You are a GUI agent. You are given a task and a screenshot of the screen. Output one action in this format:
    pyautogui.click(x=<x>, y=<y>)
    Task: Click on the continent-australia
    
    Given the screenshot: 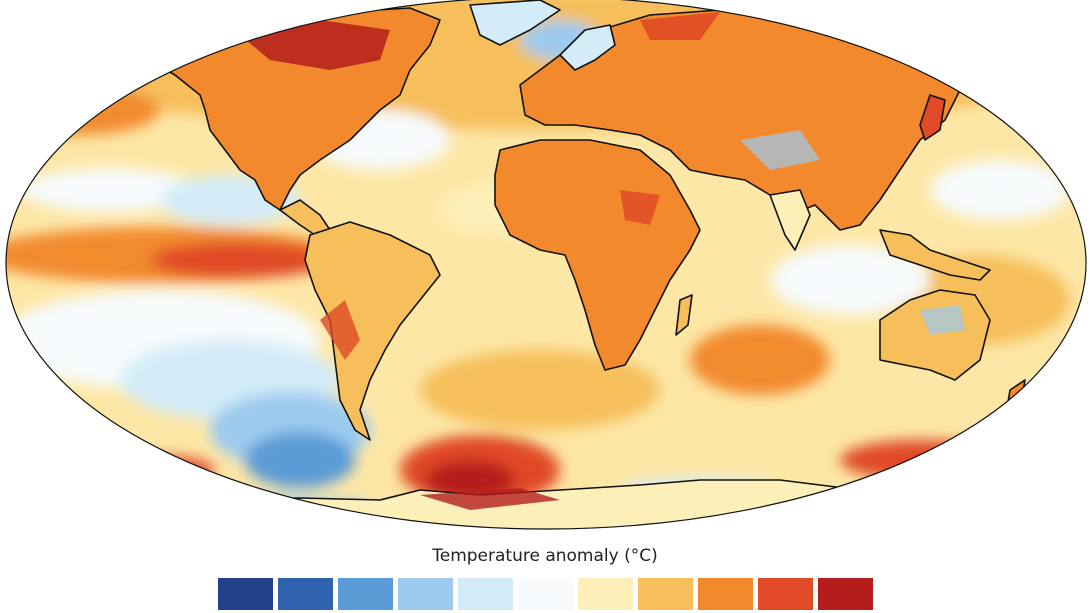 What is the action you would take?
    pyautogui.click(x=935, y=335)
    